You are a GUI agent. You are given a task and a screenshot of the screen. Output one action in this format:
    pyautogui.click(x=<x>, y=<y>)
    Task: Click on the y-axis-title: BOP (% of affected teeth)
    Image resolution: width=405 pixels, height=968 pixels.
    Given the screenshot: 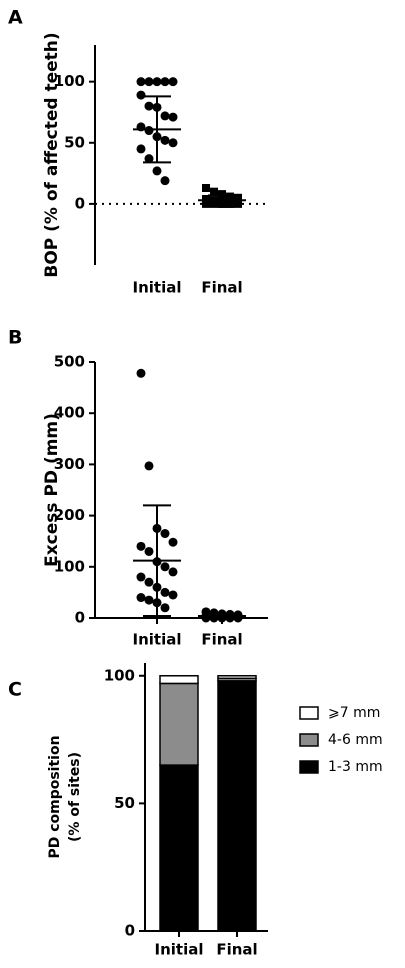 What is the action you would take?
    pyautogui.click(x=52, y=154)
    